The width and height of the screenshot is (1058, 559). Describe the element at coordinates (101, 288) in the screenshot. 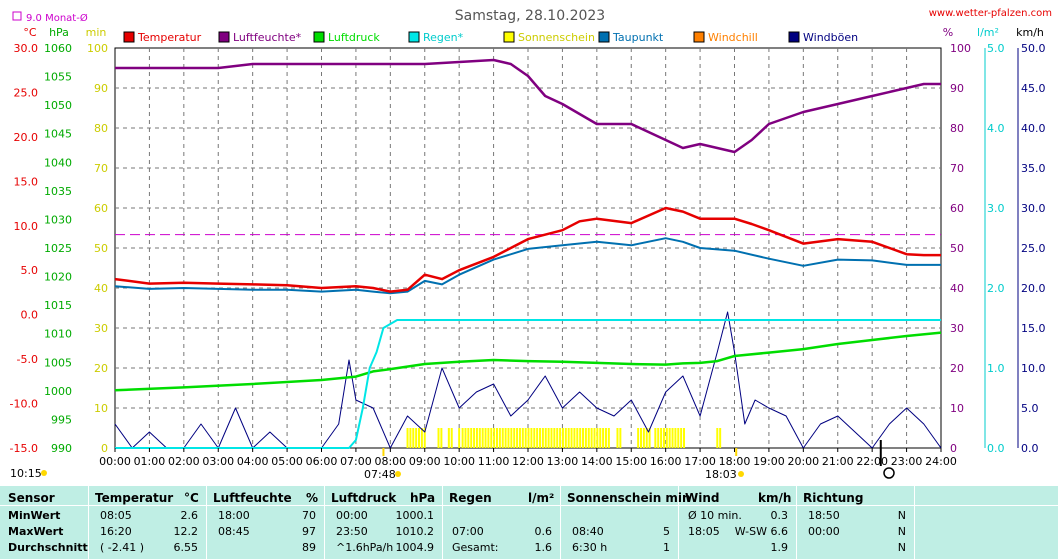

I see `sunshine-tick-label: 40` at that location.